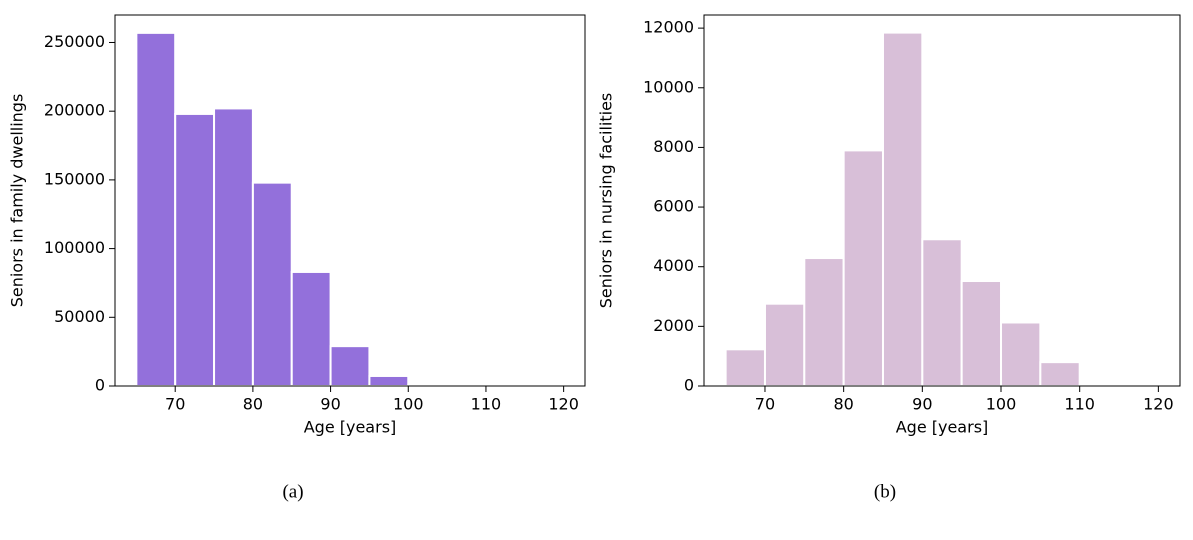 This screenshot has height=540, width=1193. What do you see at coordinates (79, 316) in the screenshot?
I see `y-tick-label: 50000` at bounding box center [79, 316].